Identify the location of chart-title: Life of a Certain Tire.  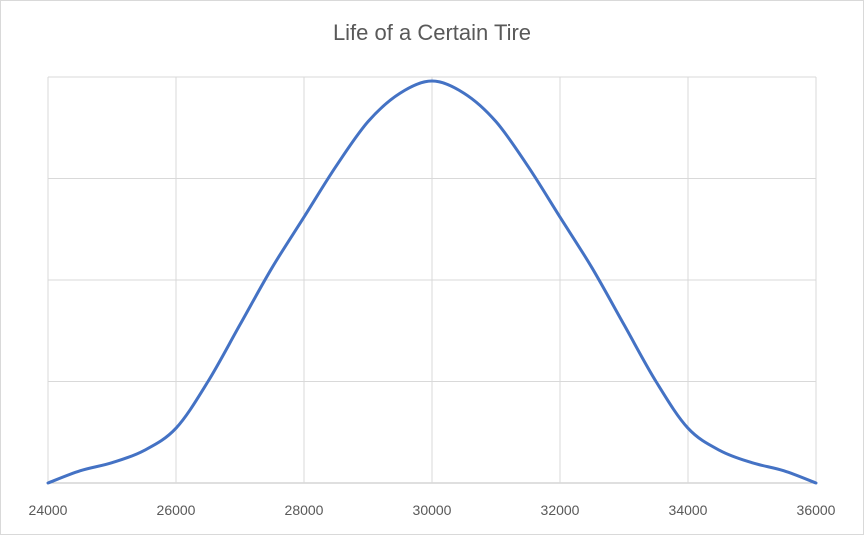
(432, 32).